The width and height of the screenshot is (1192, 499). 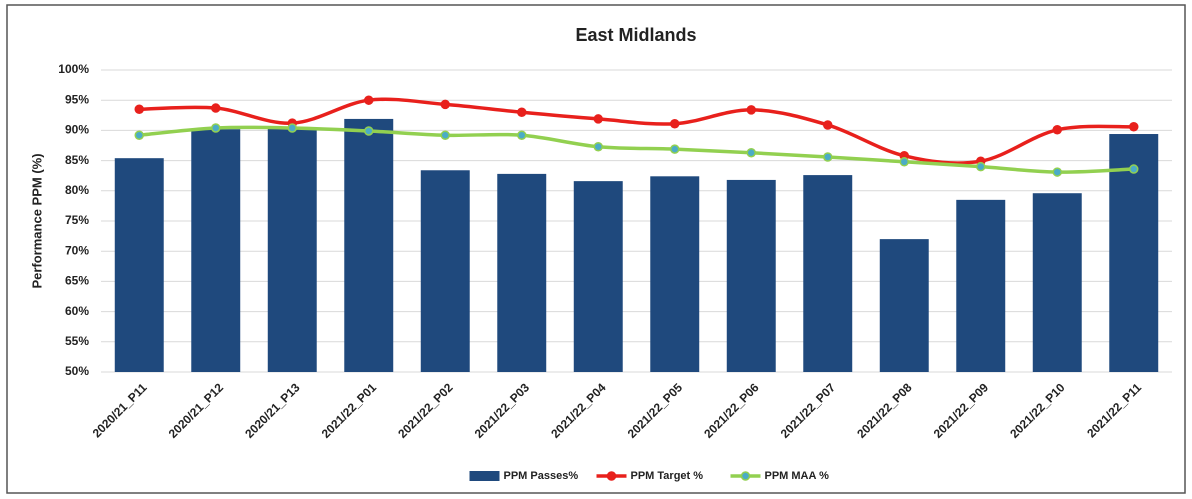 I want to click on y-tick-label: 85%, so click(x=77, y=160).